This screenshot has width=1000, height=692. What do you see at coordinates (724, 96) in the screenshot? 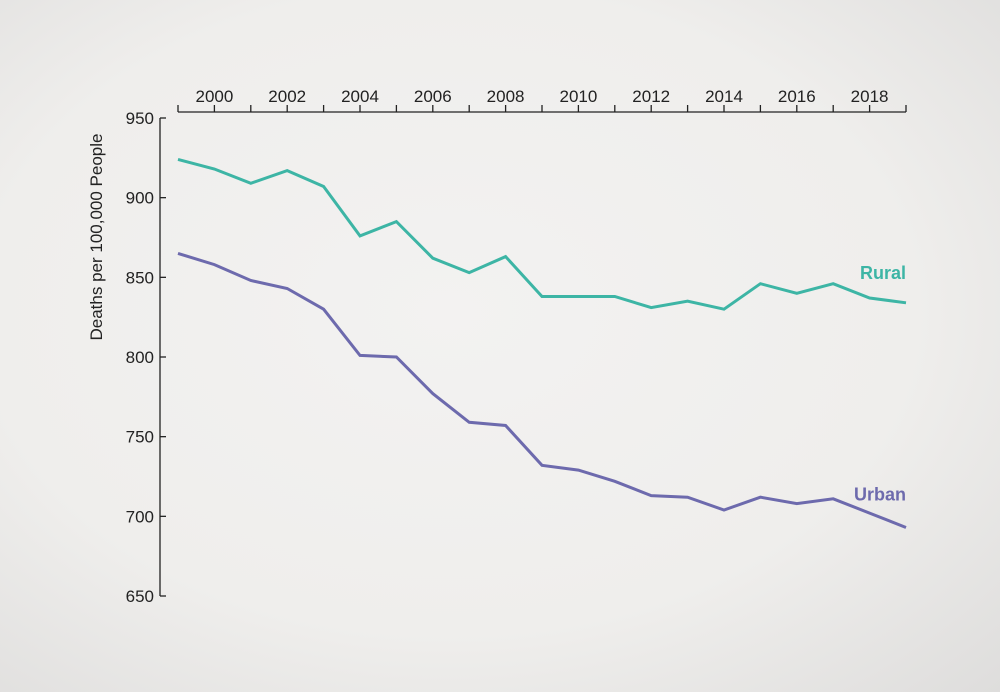
I see `x-tick-label: 2014` at bounding box center [724, 96].